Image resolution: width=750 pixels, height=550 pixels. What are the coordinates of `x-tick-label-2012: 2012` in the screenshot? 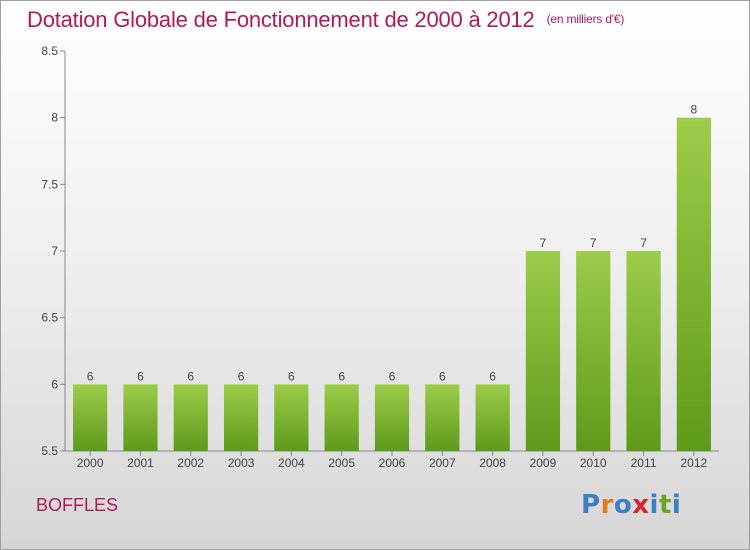 It's located at (693, 463).